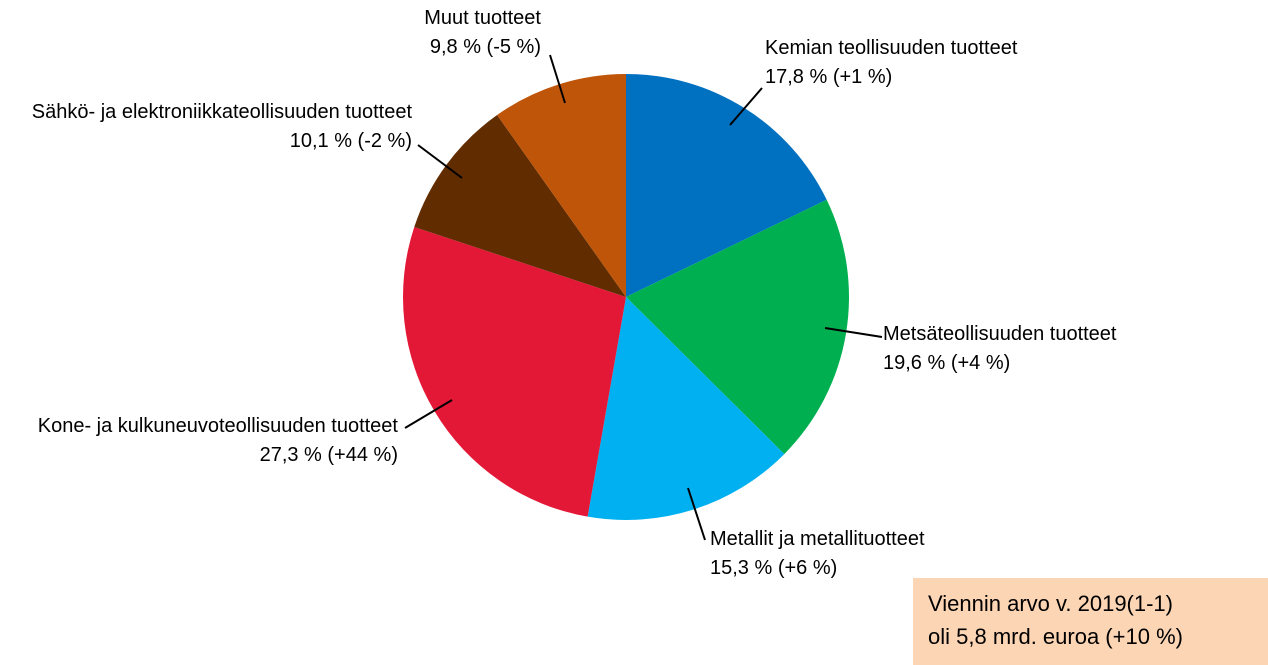  I want to click on value-label: 19,6 % (+4 %), so click(947, 363).